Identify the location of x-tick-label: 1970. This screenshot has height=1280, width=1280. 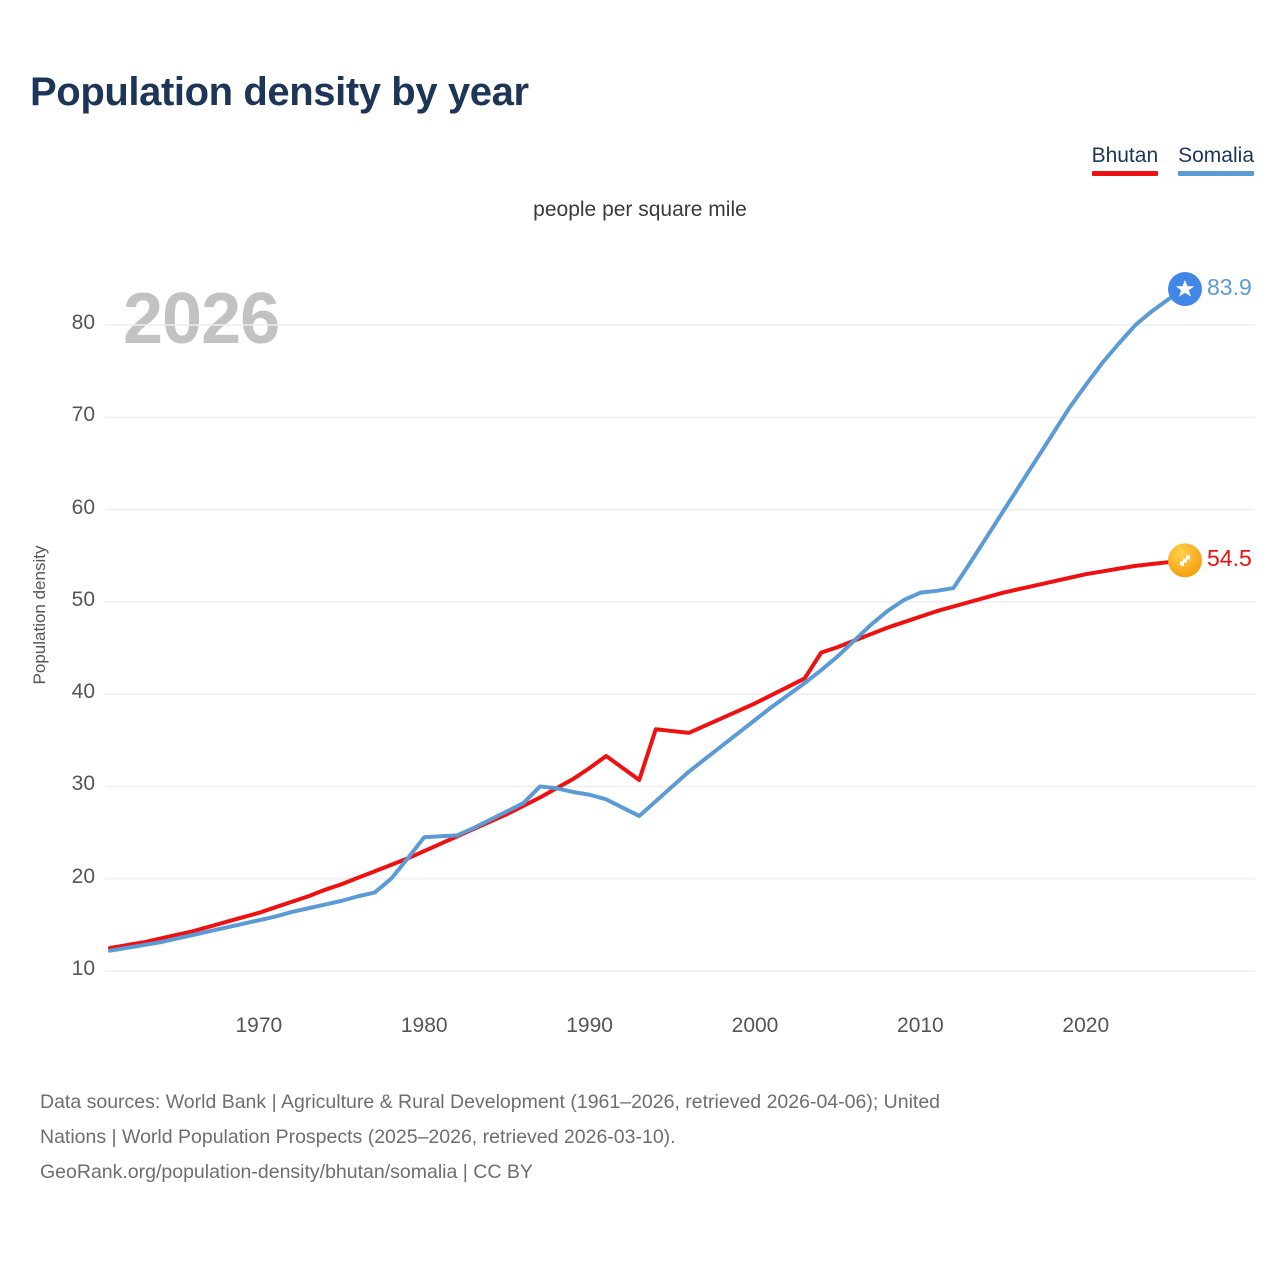
(259, 1025).